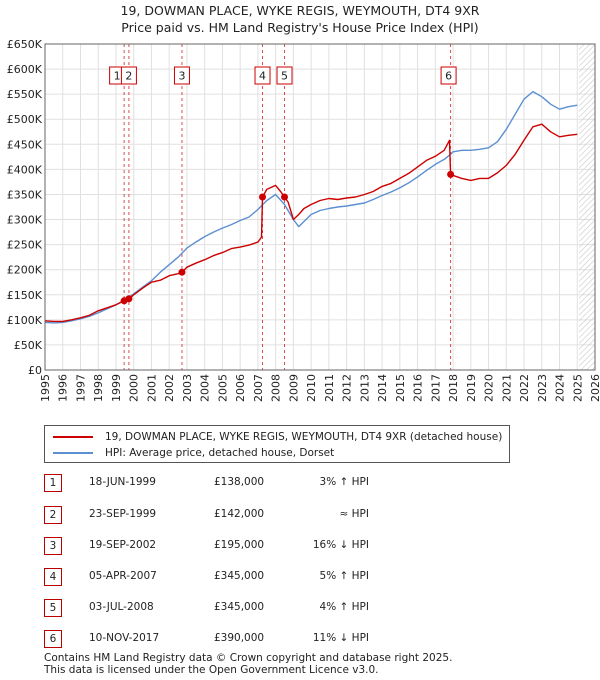  What do you see at coordinates (400, 388) in the screenshot?
I see `x-tick-label: 2015` at bounding box center [400, 388].